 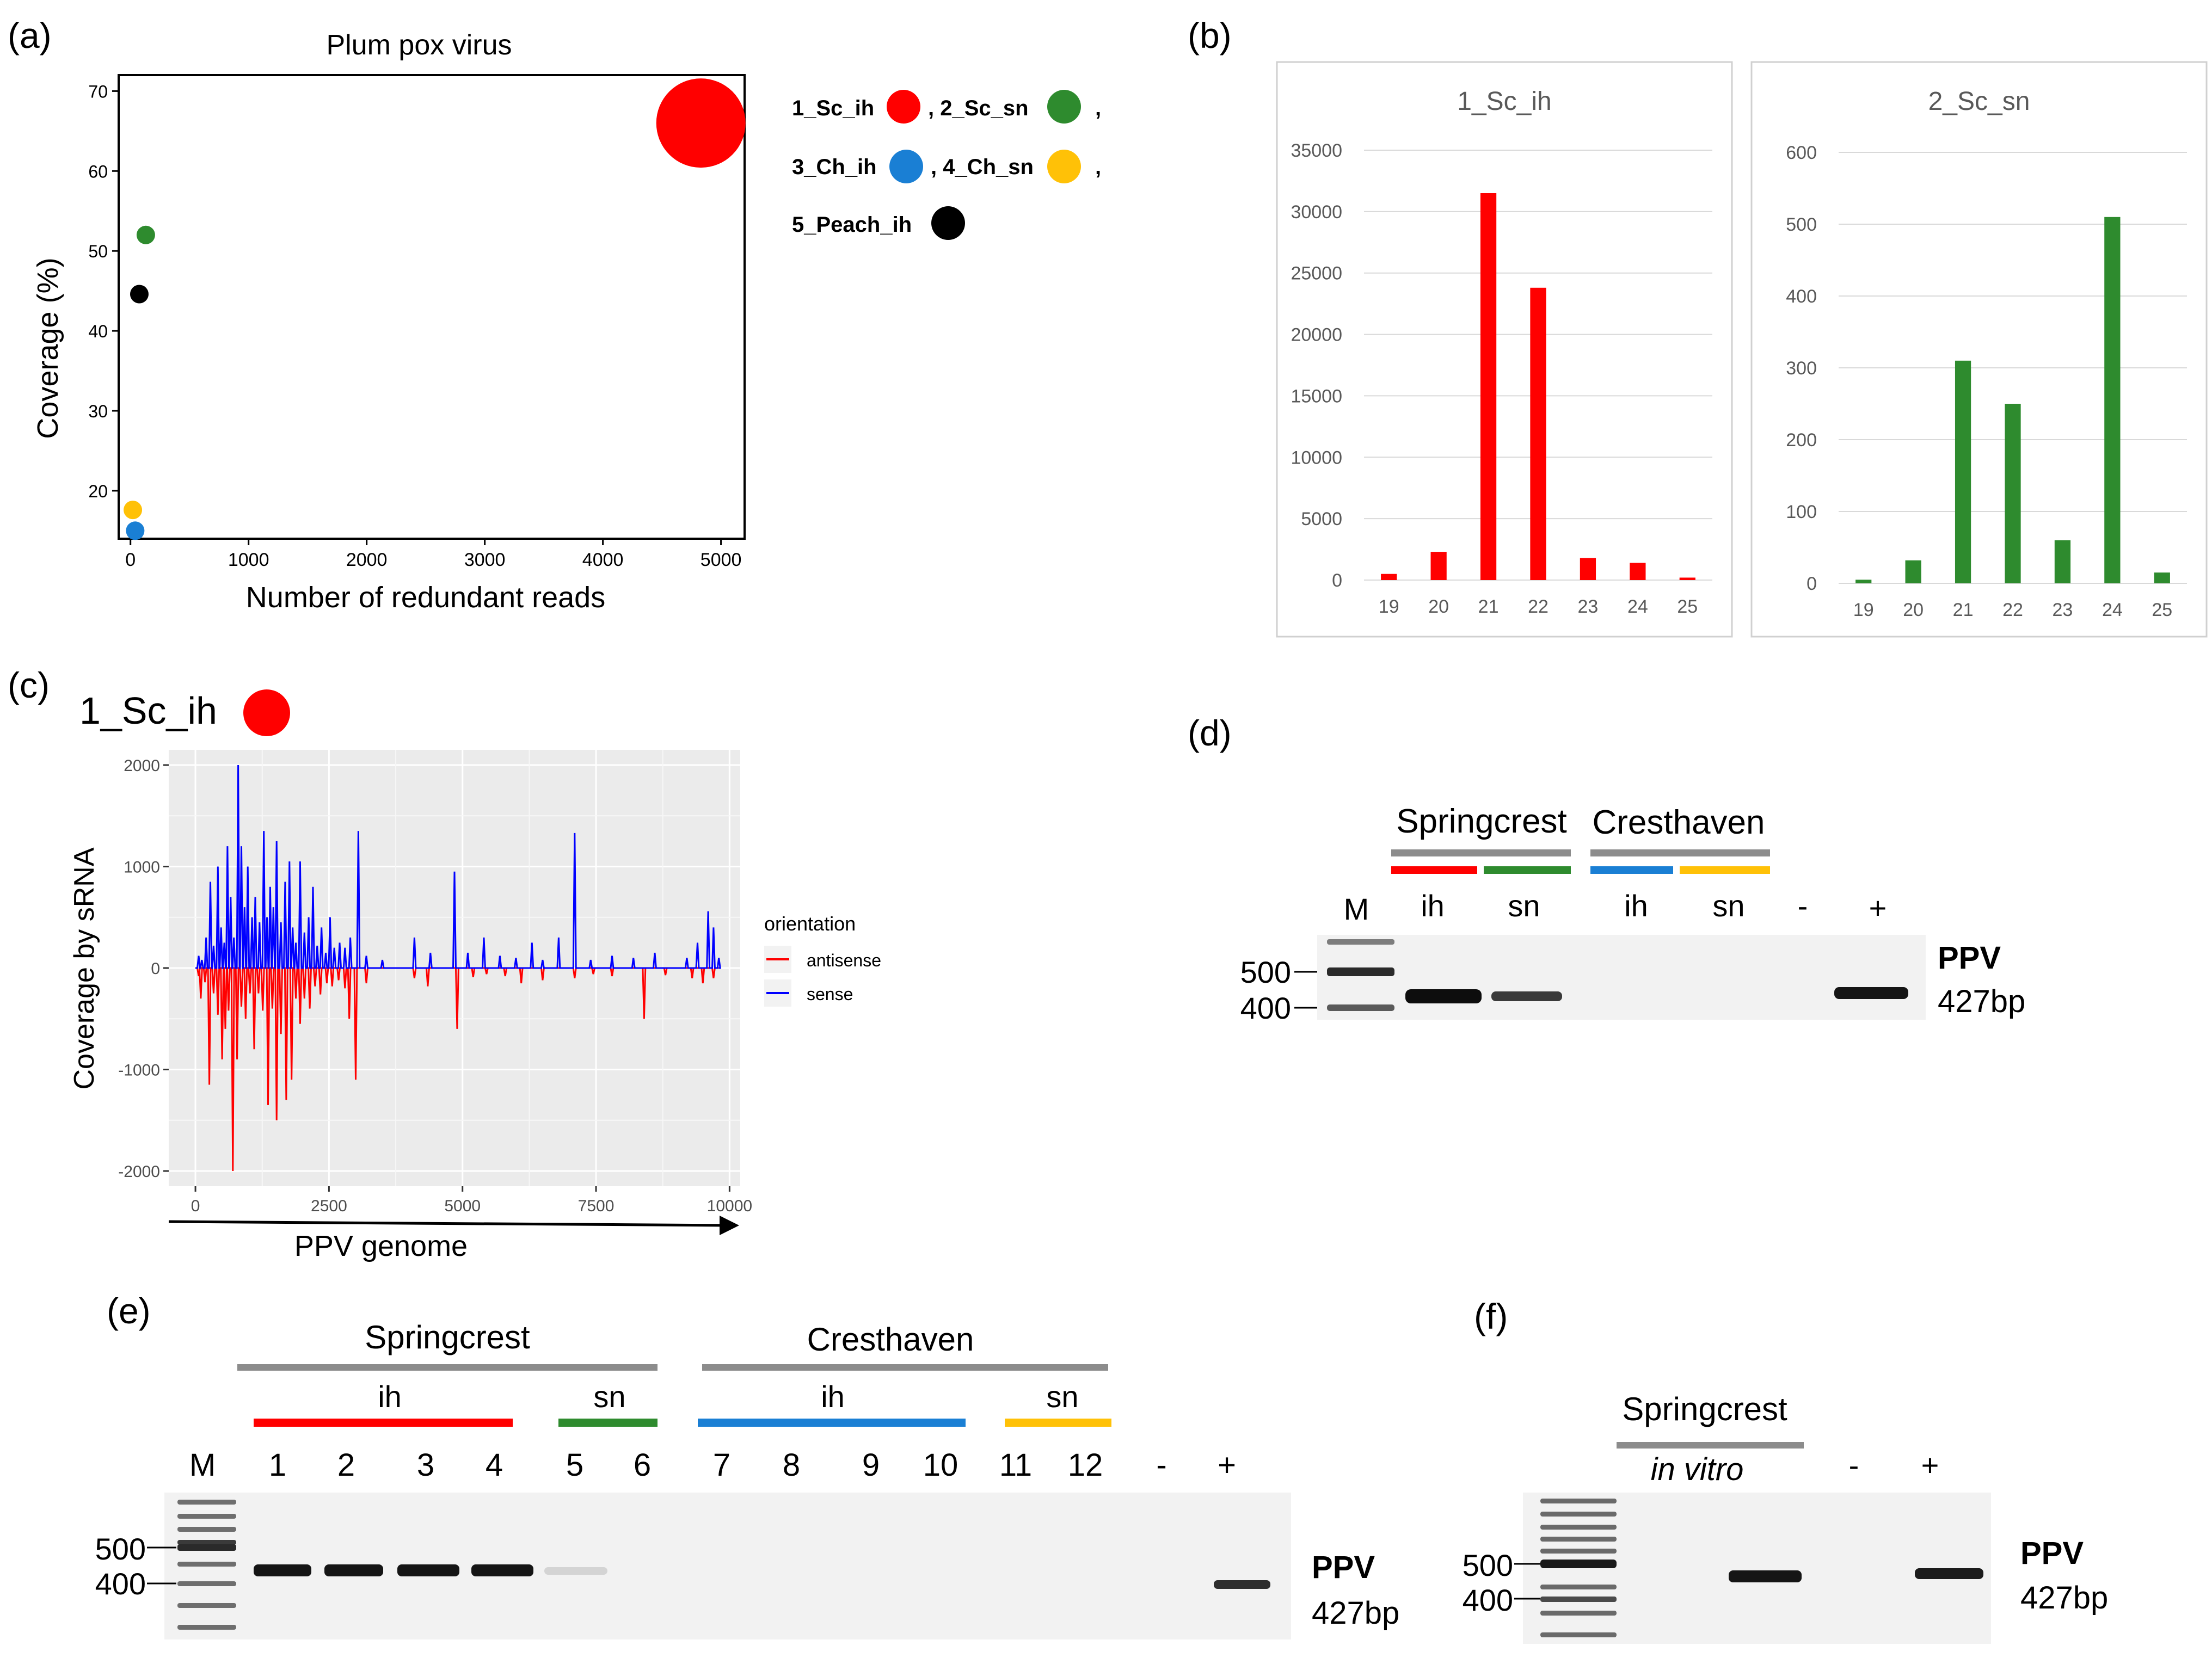 I want to click on gel-e-bar-sc-sn, so click(x=608, y=1423).